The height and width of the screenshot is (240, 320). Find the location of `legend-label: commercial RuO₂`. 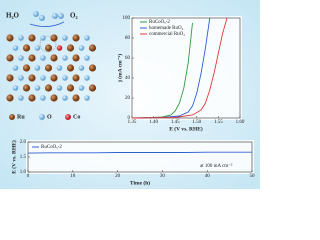

legend-label: commercial RuO₂ is located at coordinates (167, 34).